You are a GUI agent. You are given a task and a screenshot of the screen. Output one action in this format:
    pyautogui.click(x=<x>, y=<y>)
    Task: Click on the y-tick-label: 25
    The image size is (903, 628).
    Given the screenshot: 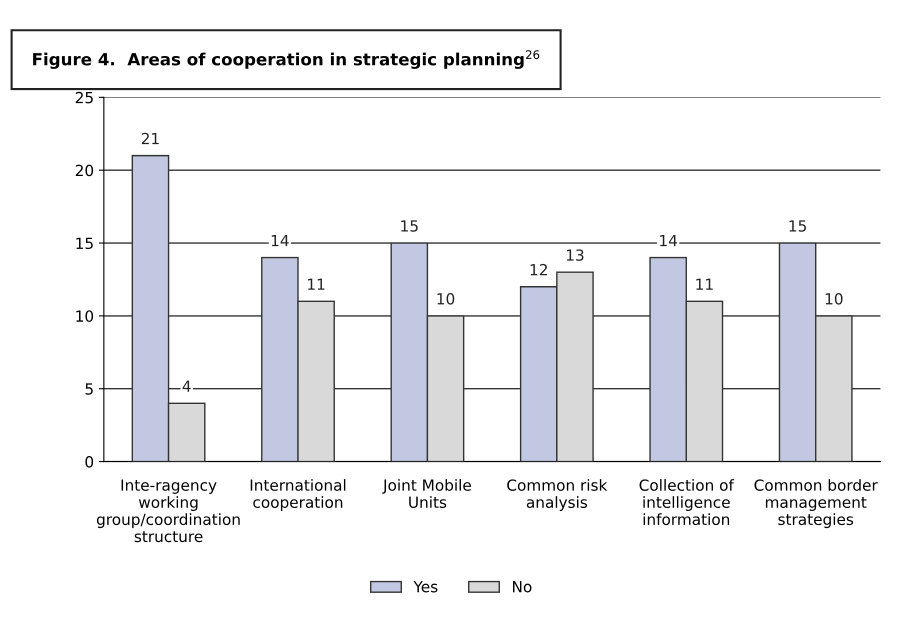 What is the action you would take?
    pyautogui.click(x=84, y=98)
    